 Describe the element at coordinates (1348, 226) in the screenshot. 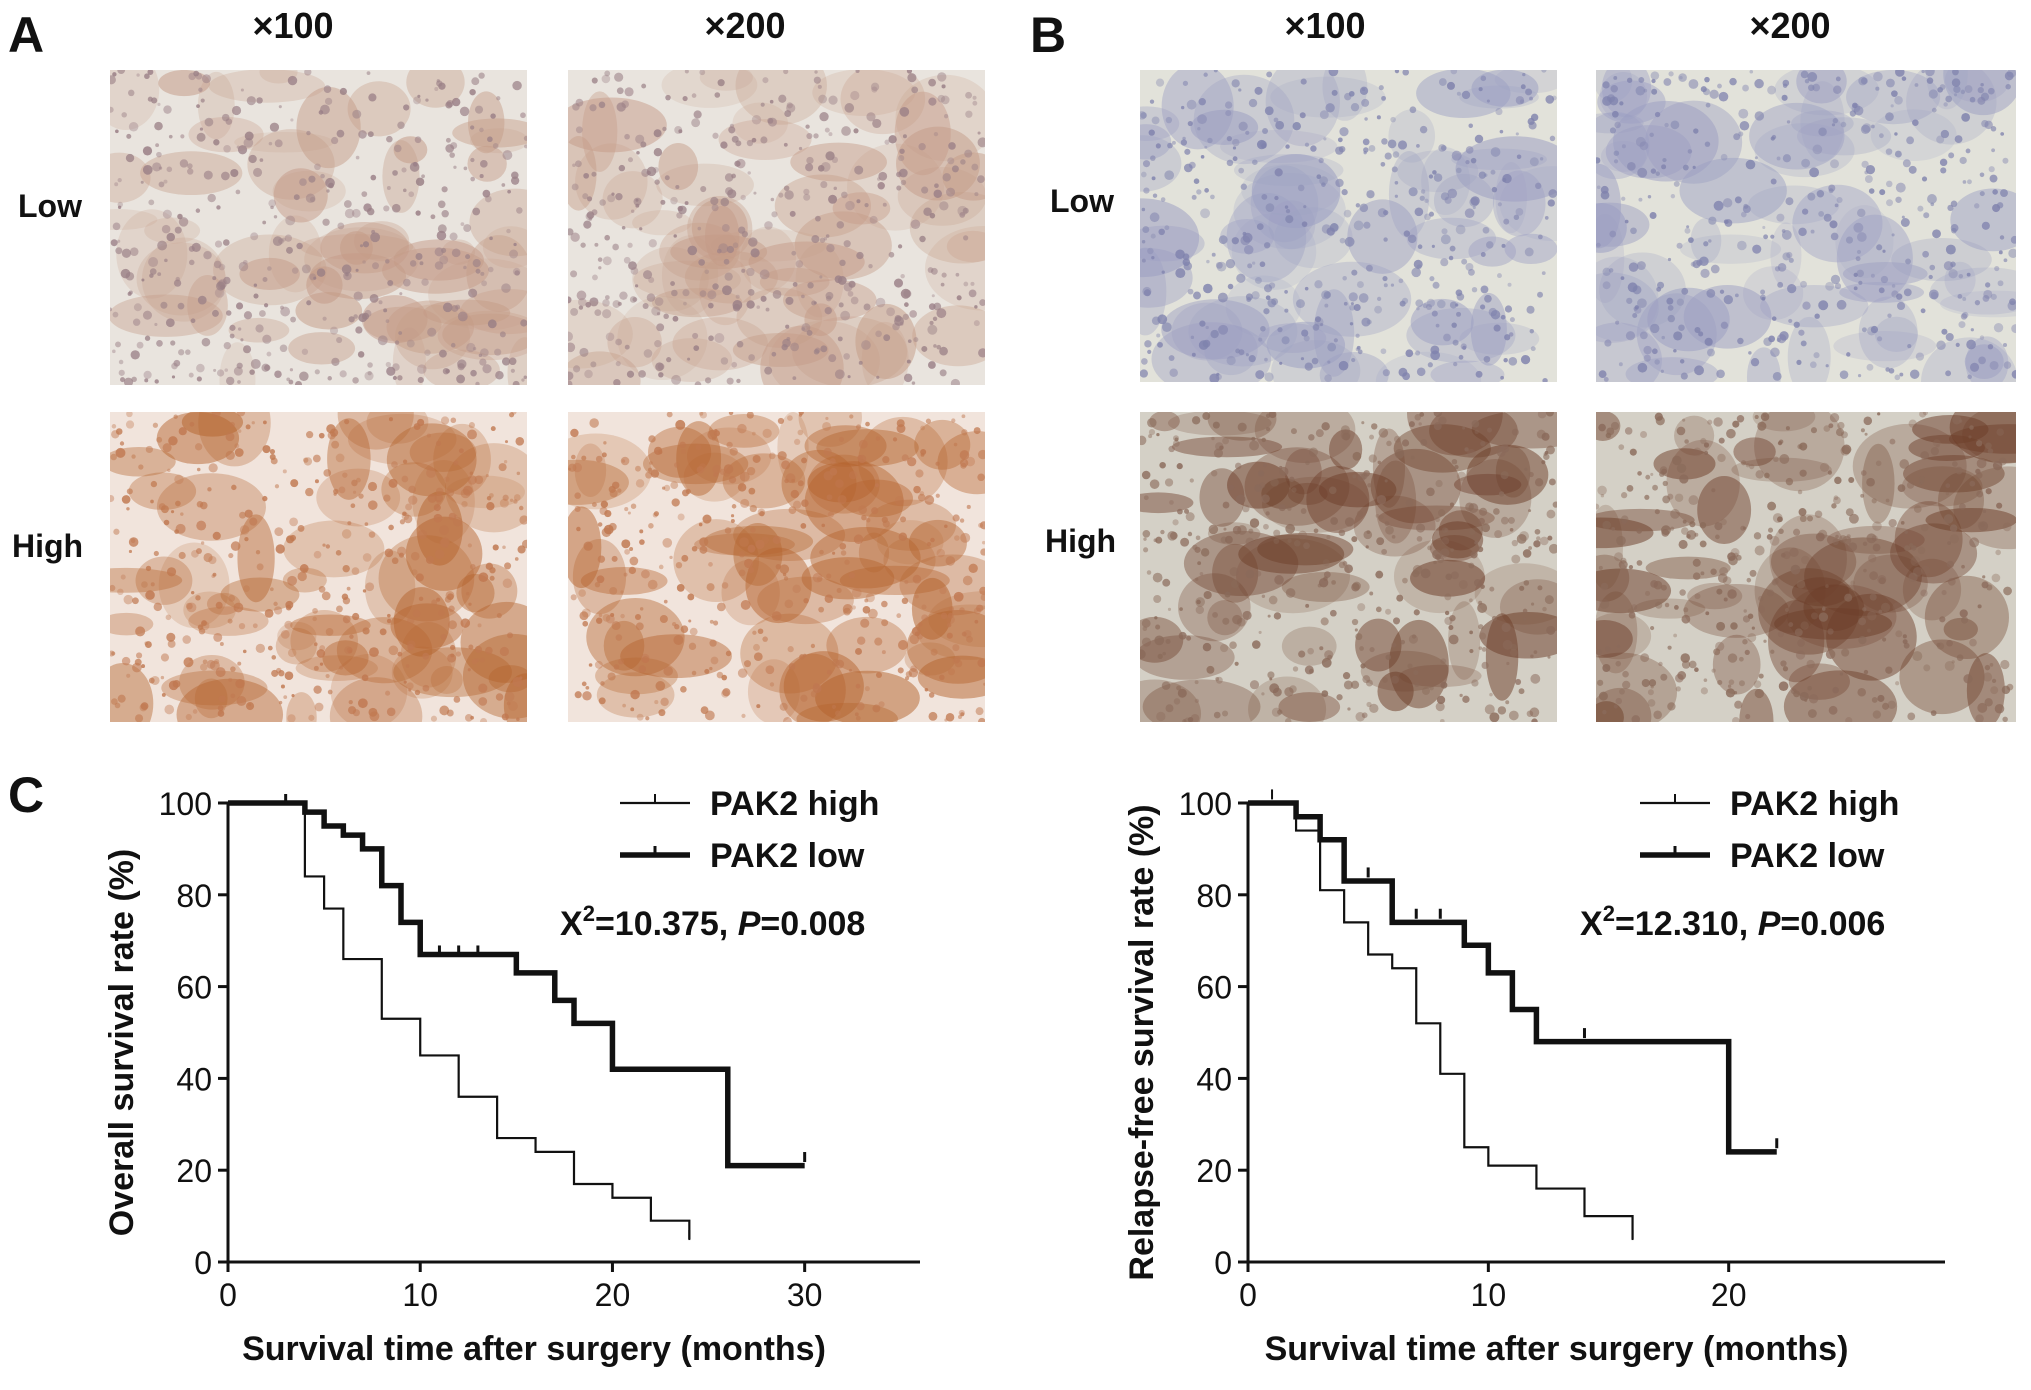

I see `micrograph-b-low-100x` at that location.